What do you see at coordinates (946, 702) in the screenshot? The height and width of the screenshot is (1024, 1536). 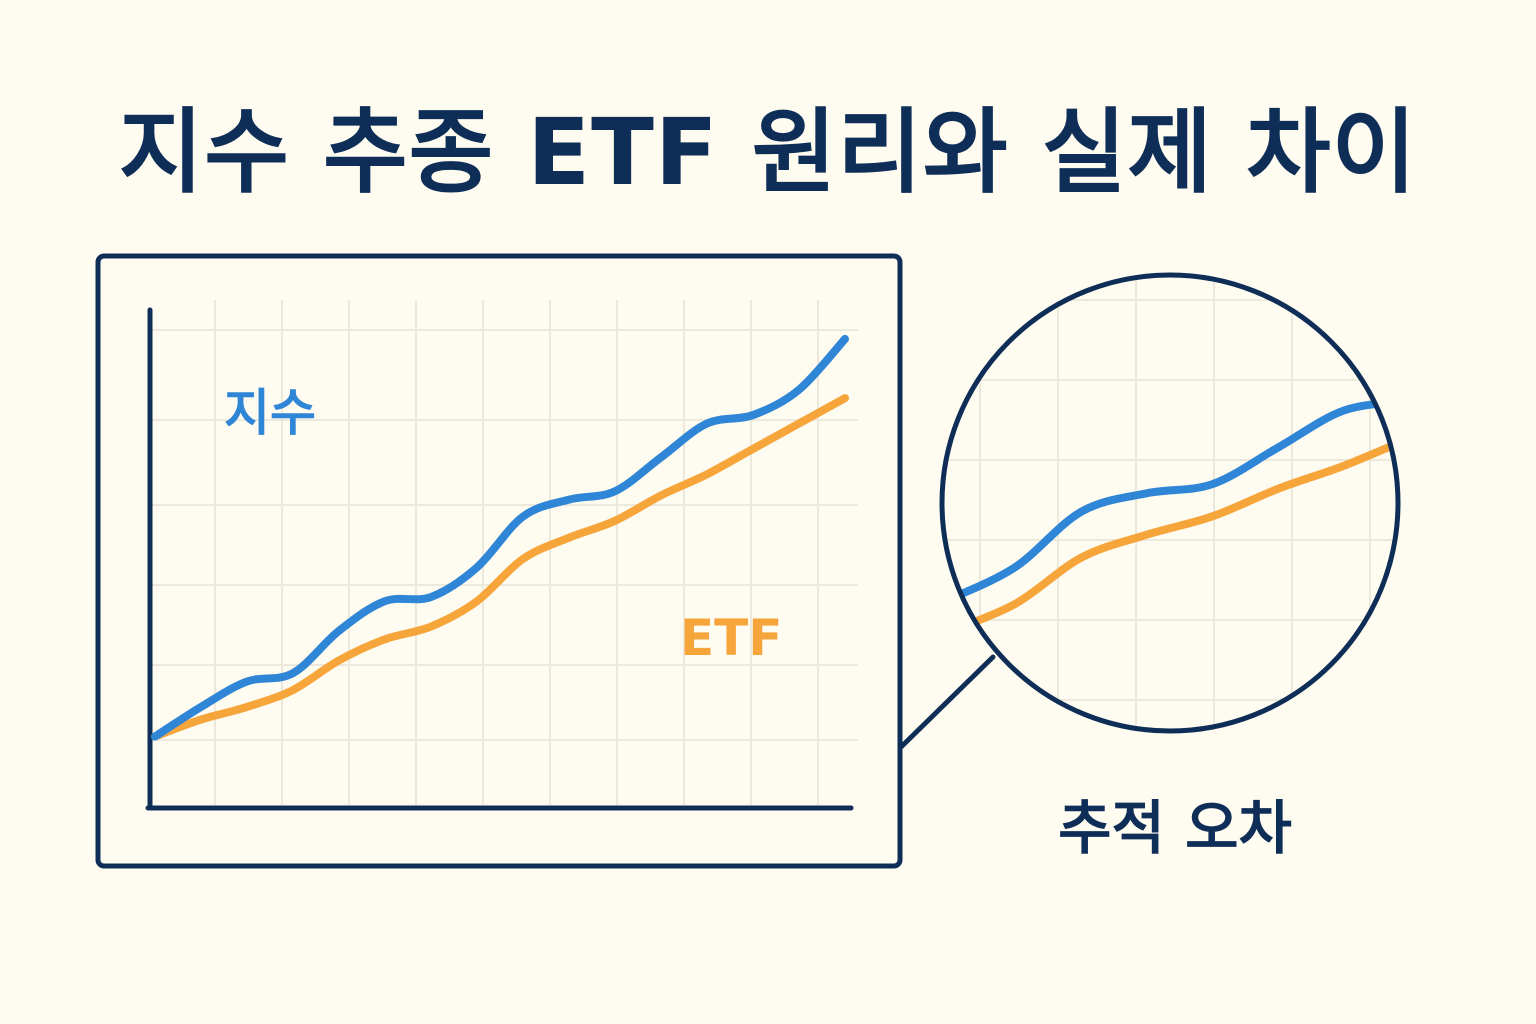 I see `zoom-connector` at bounding box center [946, 702].